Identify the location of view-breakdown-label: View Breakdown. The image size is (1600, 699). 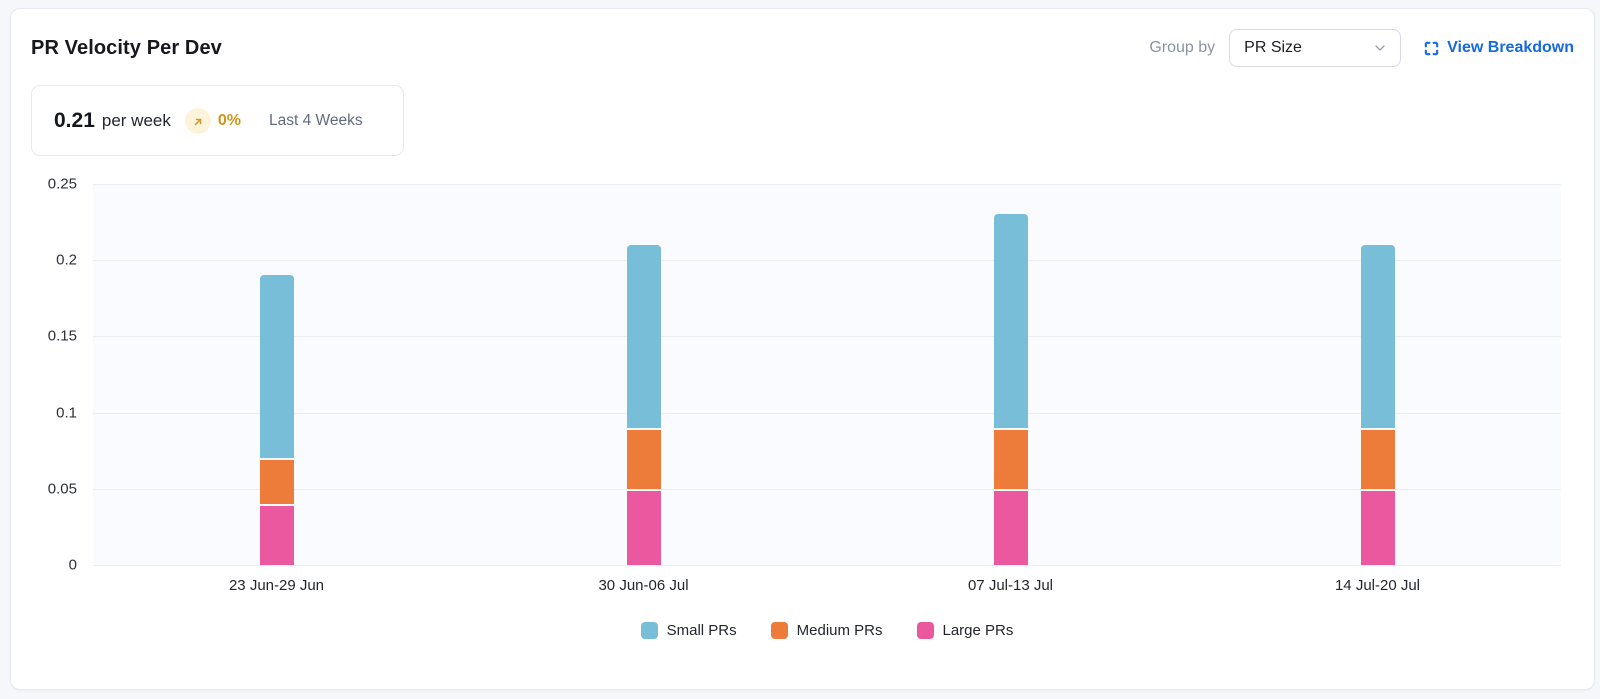
(1510, 47).